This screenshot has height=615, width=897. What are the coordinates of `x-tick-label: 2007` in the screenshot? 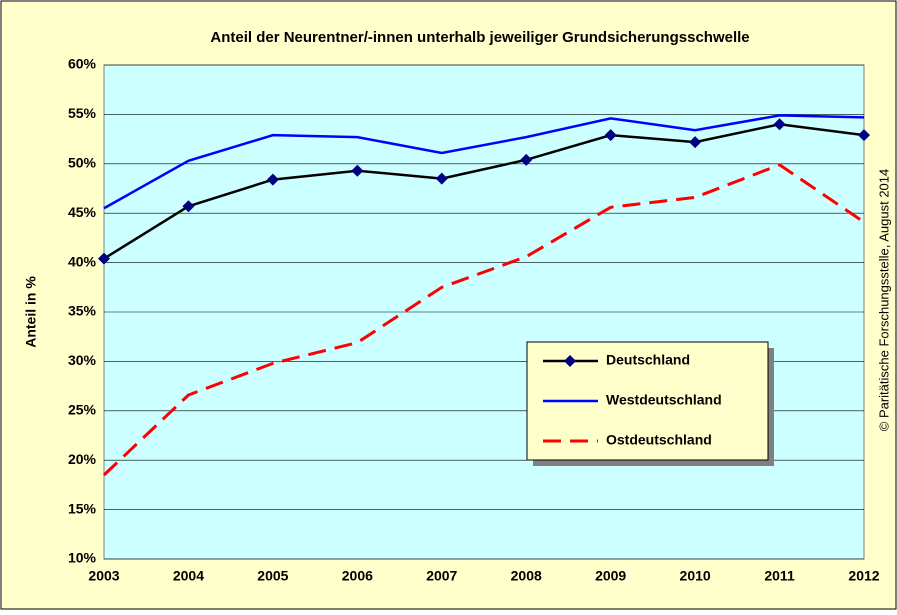 It's located at (441, 576).